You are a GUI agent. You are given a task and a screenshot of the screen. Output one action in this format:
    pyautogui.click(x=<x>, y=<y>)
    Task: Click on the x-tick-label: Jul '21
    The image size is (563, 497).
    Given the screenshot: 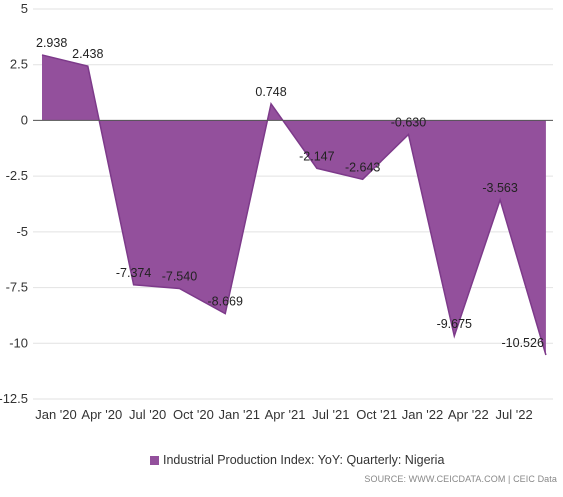 What is the action you would take?
    pyautogui.click(x=330, y=414)
    